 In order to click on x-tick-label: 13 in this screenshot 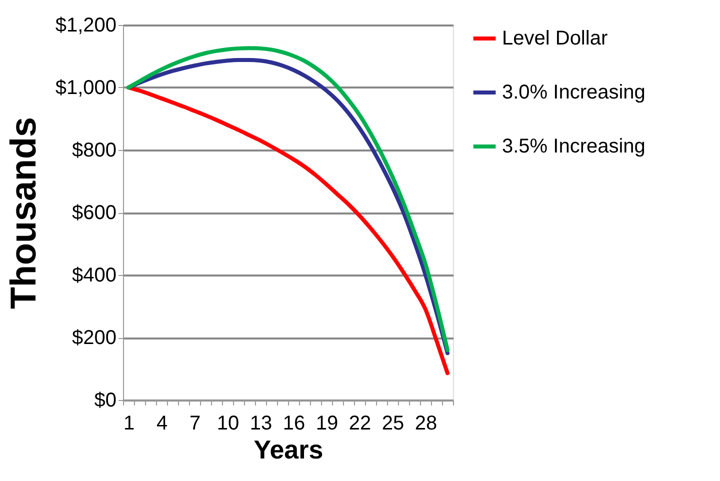, I will do `click(261, 423)`.